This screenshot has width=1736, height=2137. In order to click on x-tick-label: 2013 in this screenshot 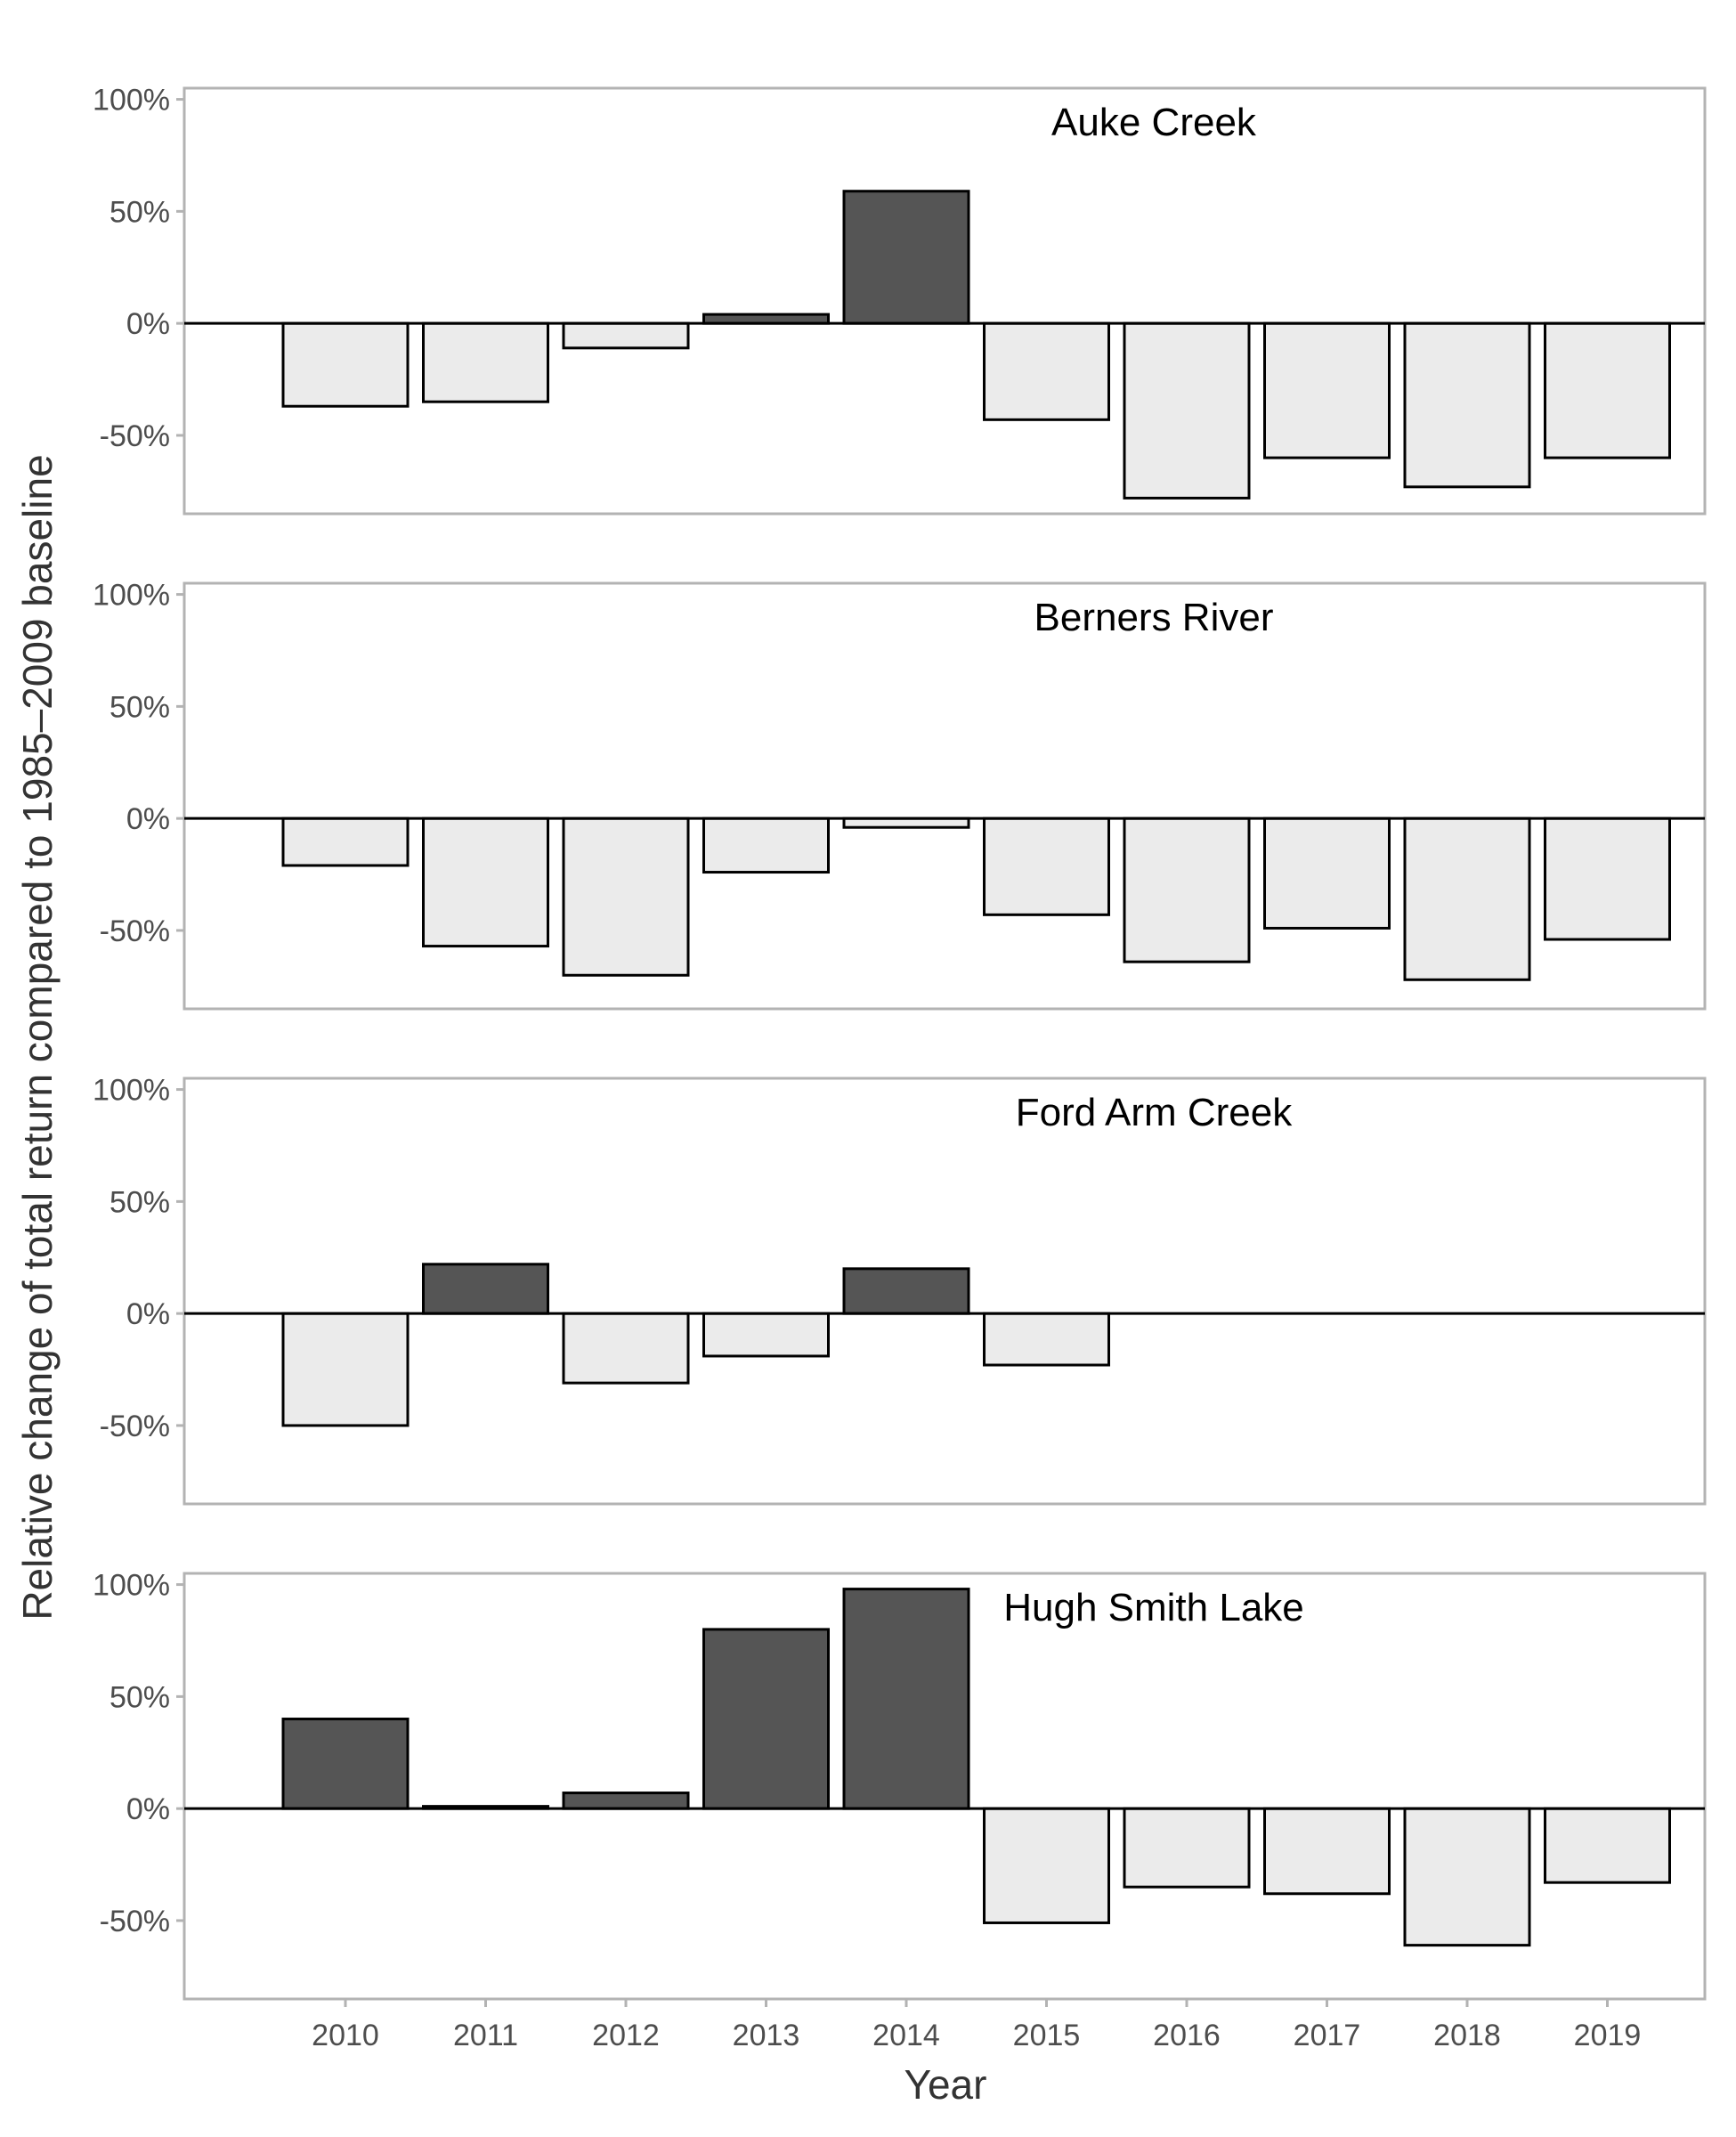, I will do `click(766, 2035)`.